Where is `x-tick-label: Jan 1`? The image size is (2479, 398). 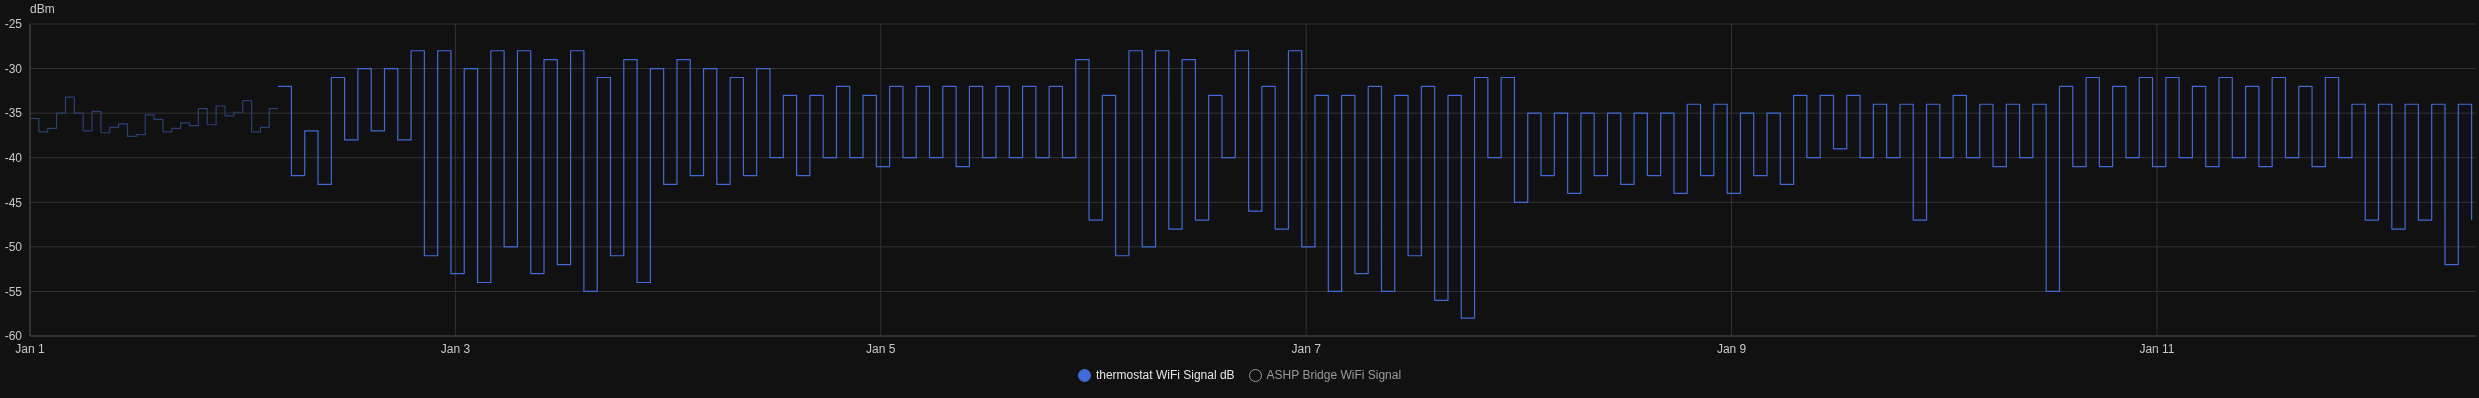 x-tick-label: Jan 1 is located at coordinates (30, 348).